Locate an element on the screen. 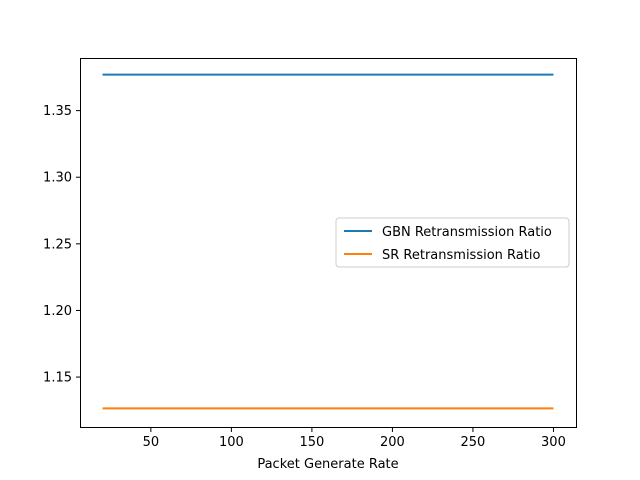  x-tick-label: 150 is located at coordinates (311, 442).